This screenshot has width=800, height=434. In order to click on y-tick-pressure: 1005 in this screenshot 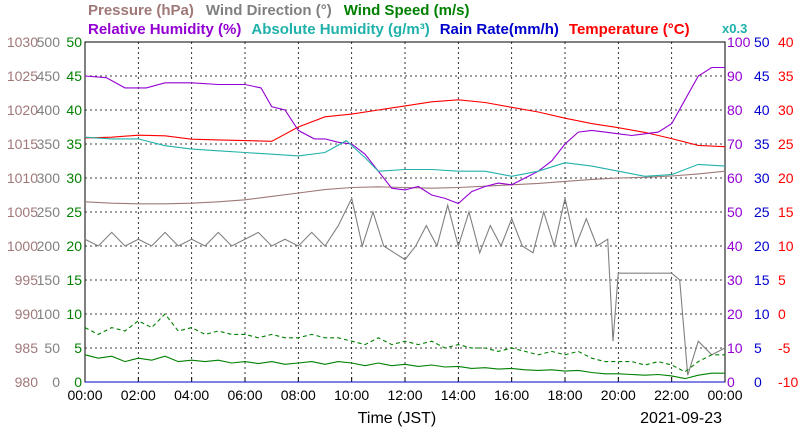, I will do `click(22, 212)`.